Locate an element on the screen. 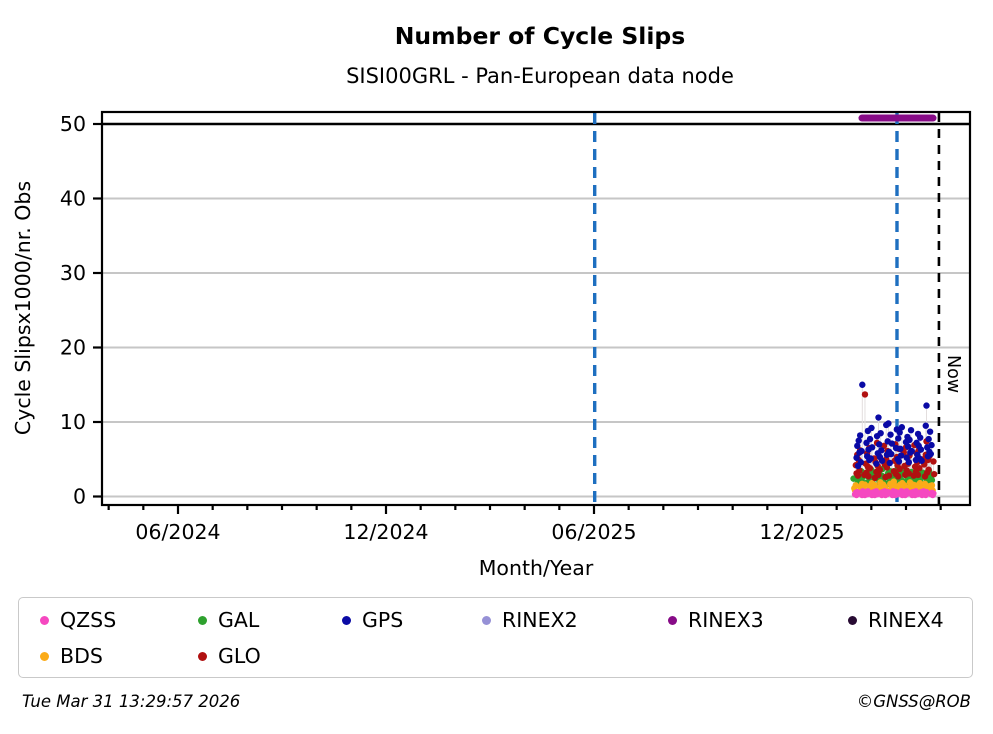 The image size is (993, 734). y-tick-label: 40 is located at coordinates (73, 199).